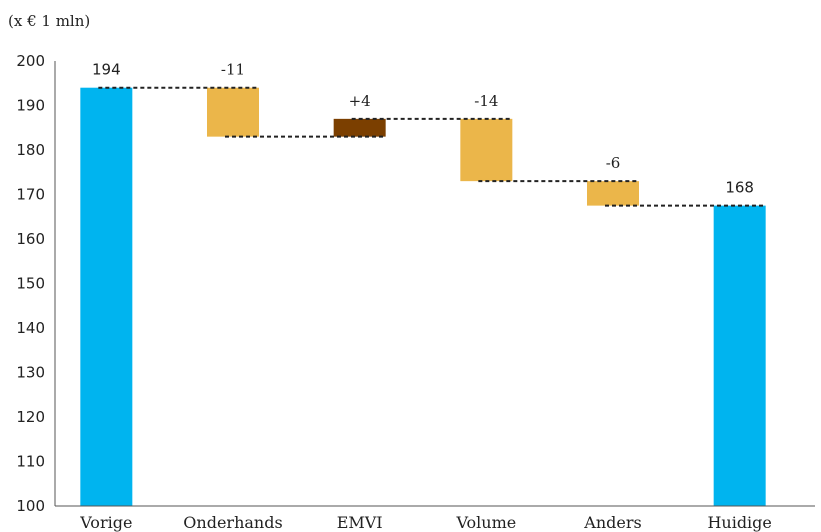  Describe the element at coordinates (360, 101) in the screenshot. I see `data-label-emvi: +4` at that location.